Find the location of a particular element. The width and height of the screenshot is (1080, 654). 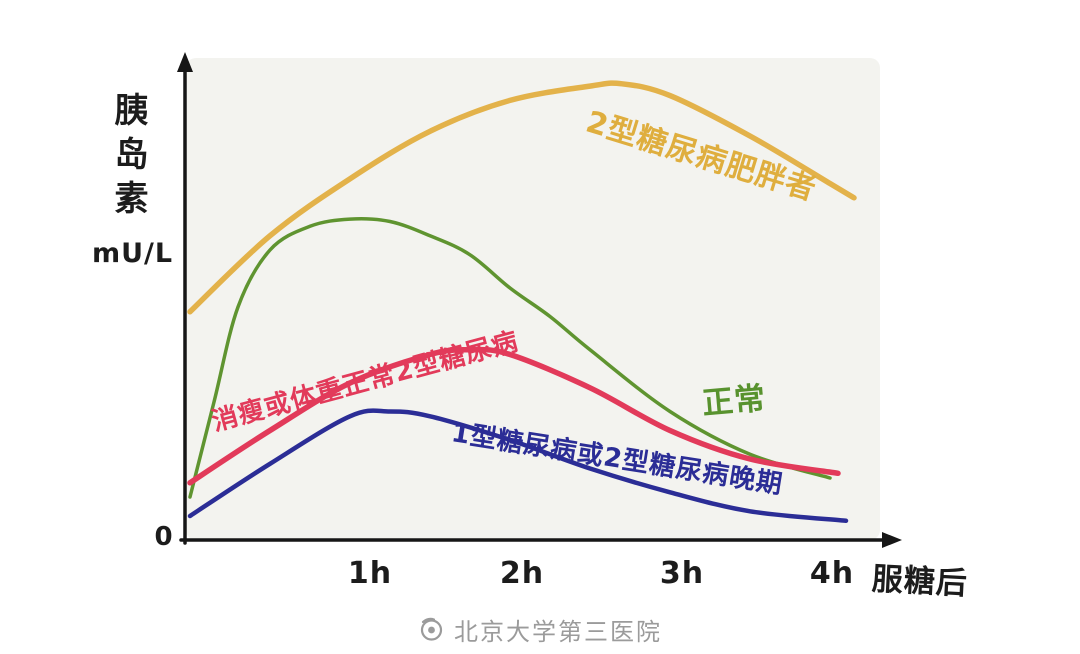

x-tick-1h: 1h is located at coordinates (370, 573).